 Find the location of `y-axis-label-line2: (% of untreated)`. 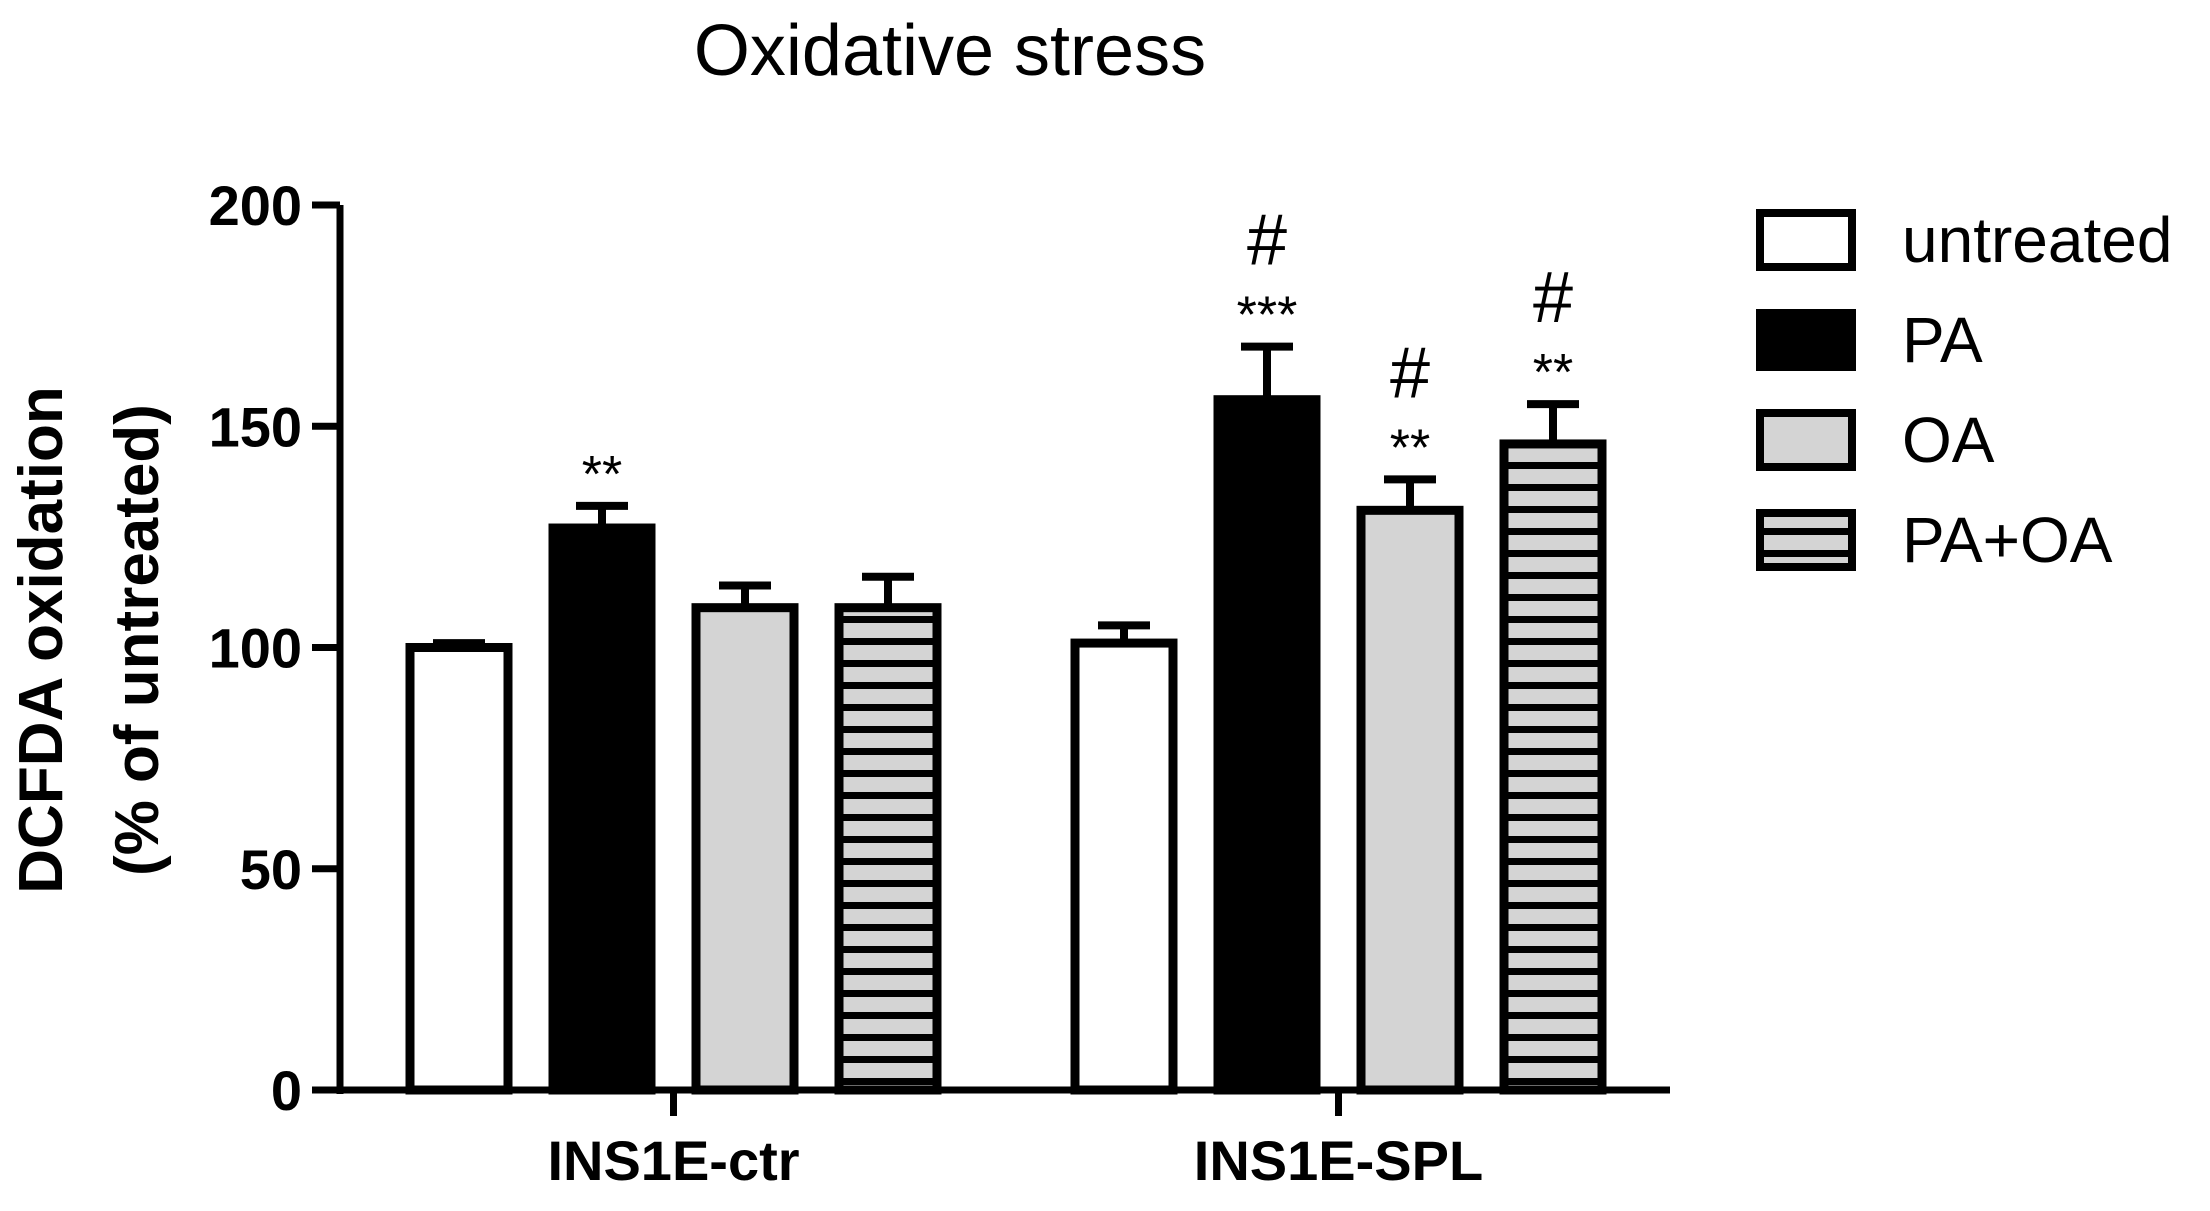

y-axis-label-line2: (% of untreated) is located at coordinates (137, 640).